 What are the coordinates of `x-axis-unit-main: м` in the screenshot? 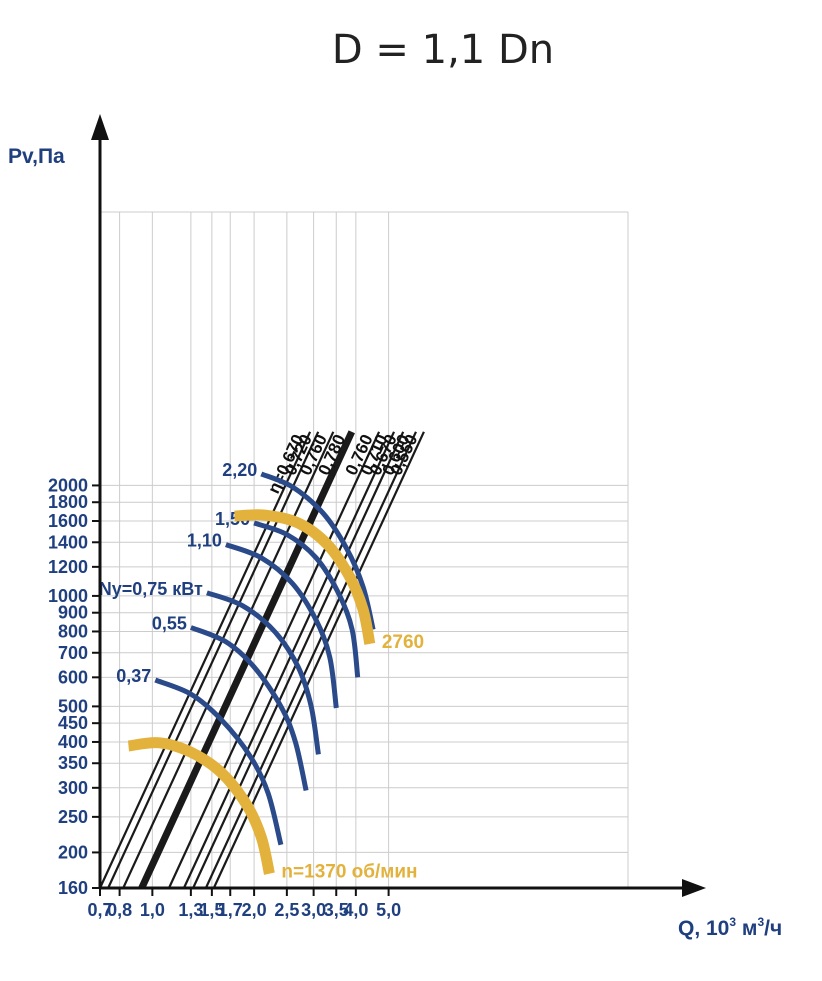 It's located at (746, 928).